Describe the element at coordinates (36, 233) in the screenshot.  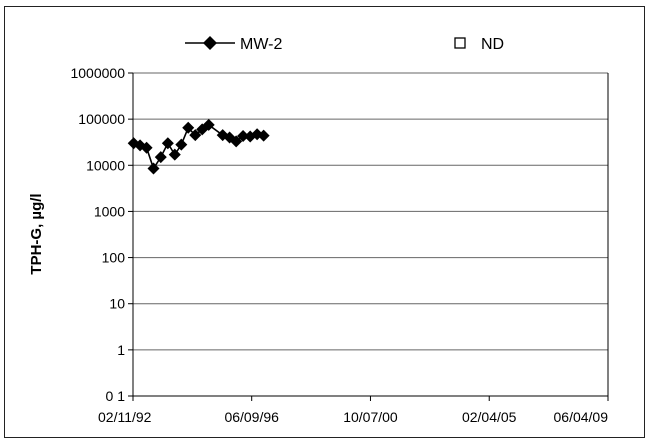
I see `y-axis-title: TPH-G, µg/l` at that location.